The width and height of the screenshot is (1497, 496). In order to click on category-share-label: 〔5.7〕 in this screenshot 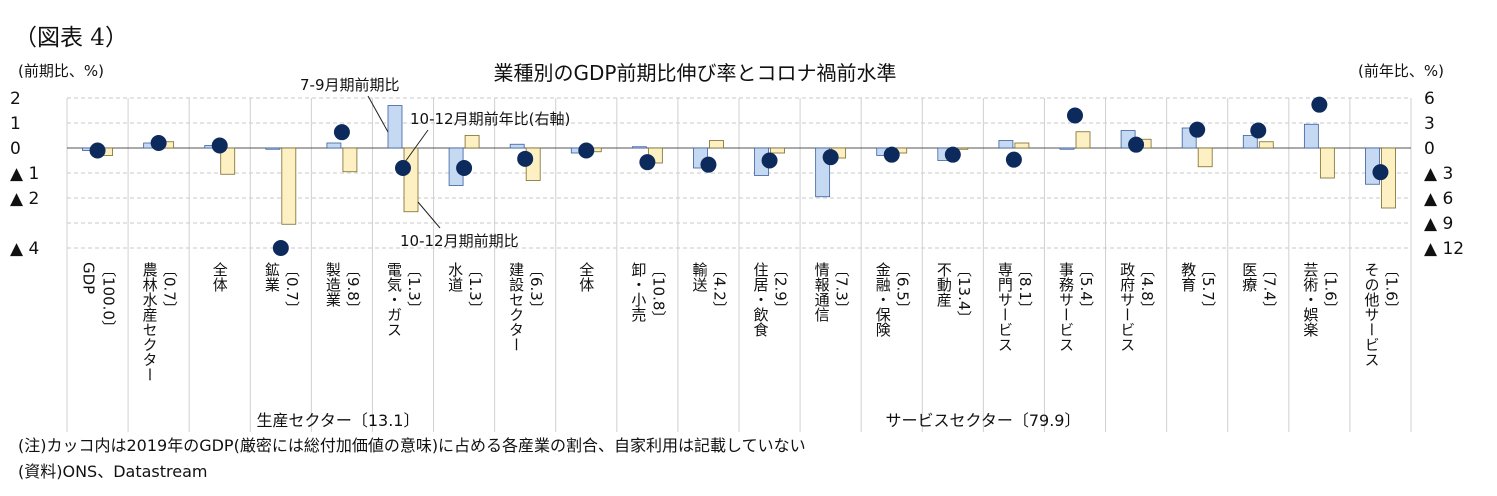, I will do `click(1208, 289)`.